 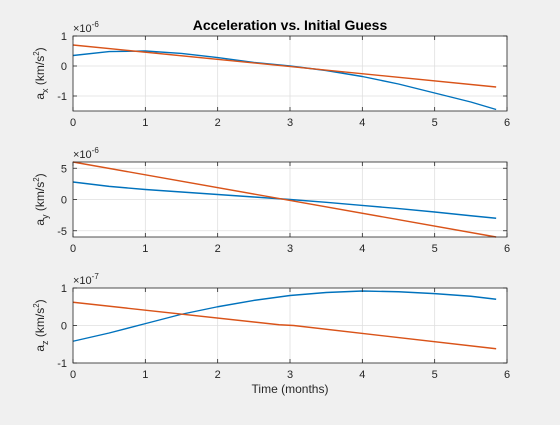 I want to click on y-axis-label: ax (km/s2), so click(x=41, y=73).